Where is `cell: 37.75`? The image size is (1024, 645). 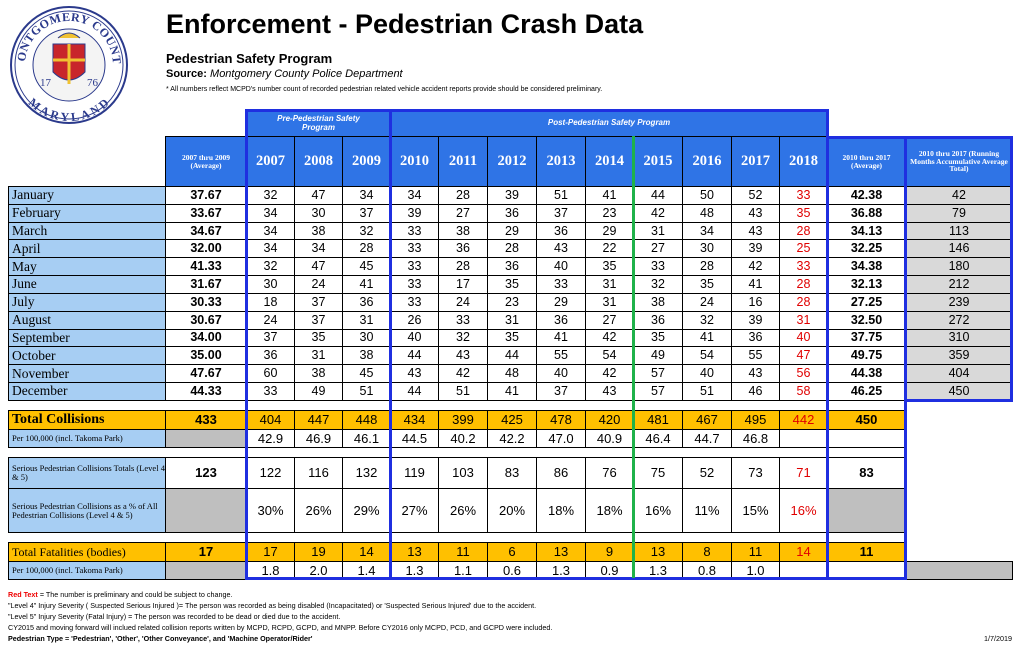 cell: 37.75 is located at coordinates (866, 338).